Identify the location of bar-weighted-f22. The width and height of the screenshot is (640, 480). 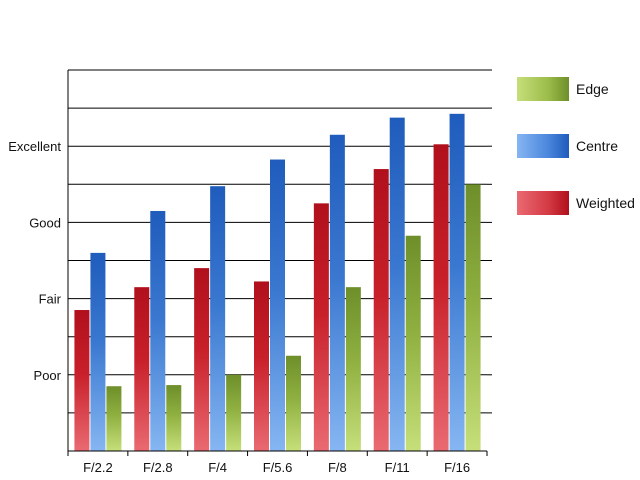
(82, 380).